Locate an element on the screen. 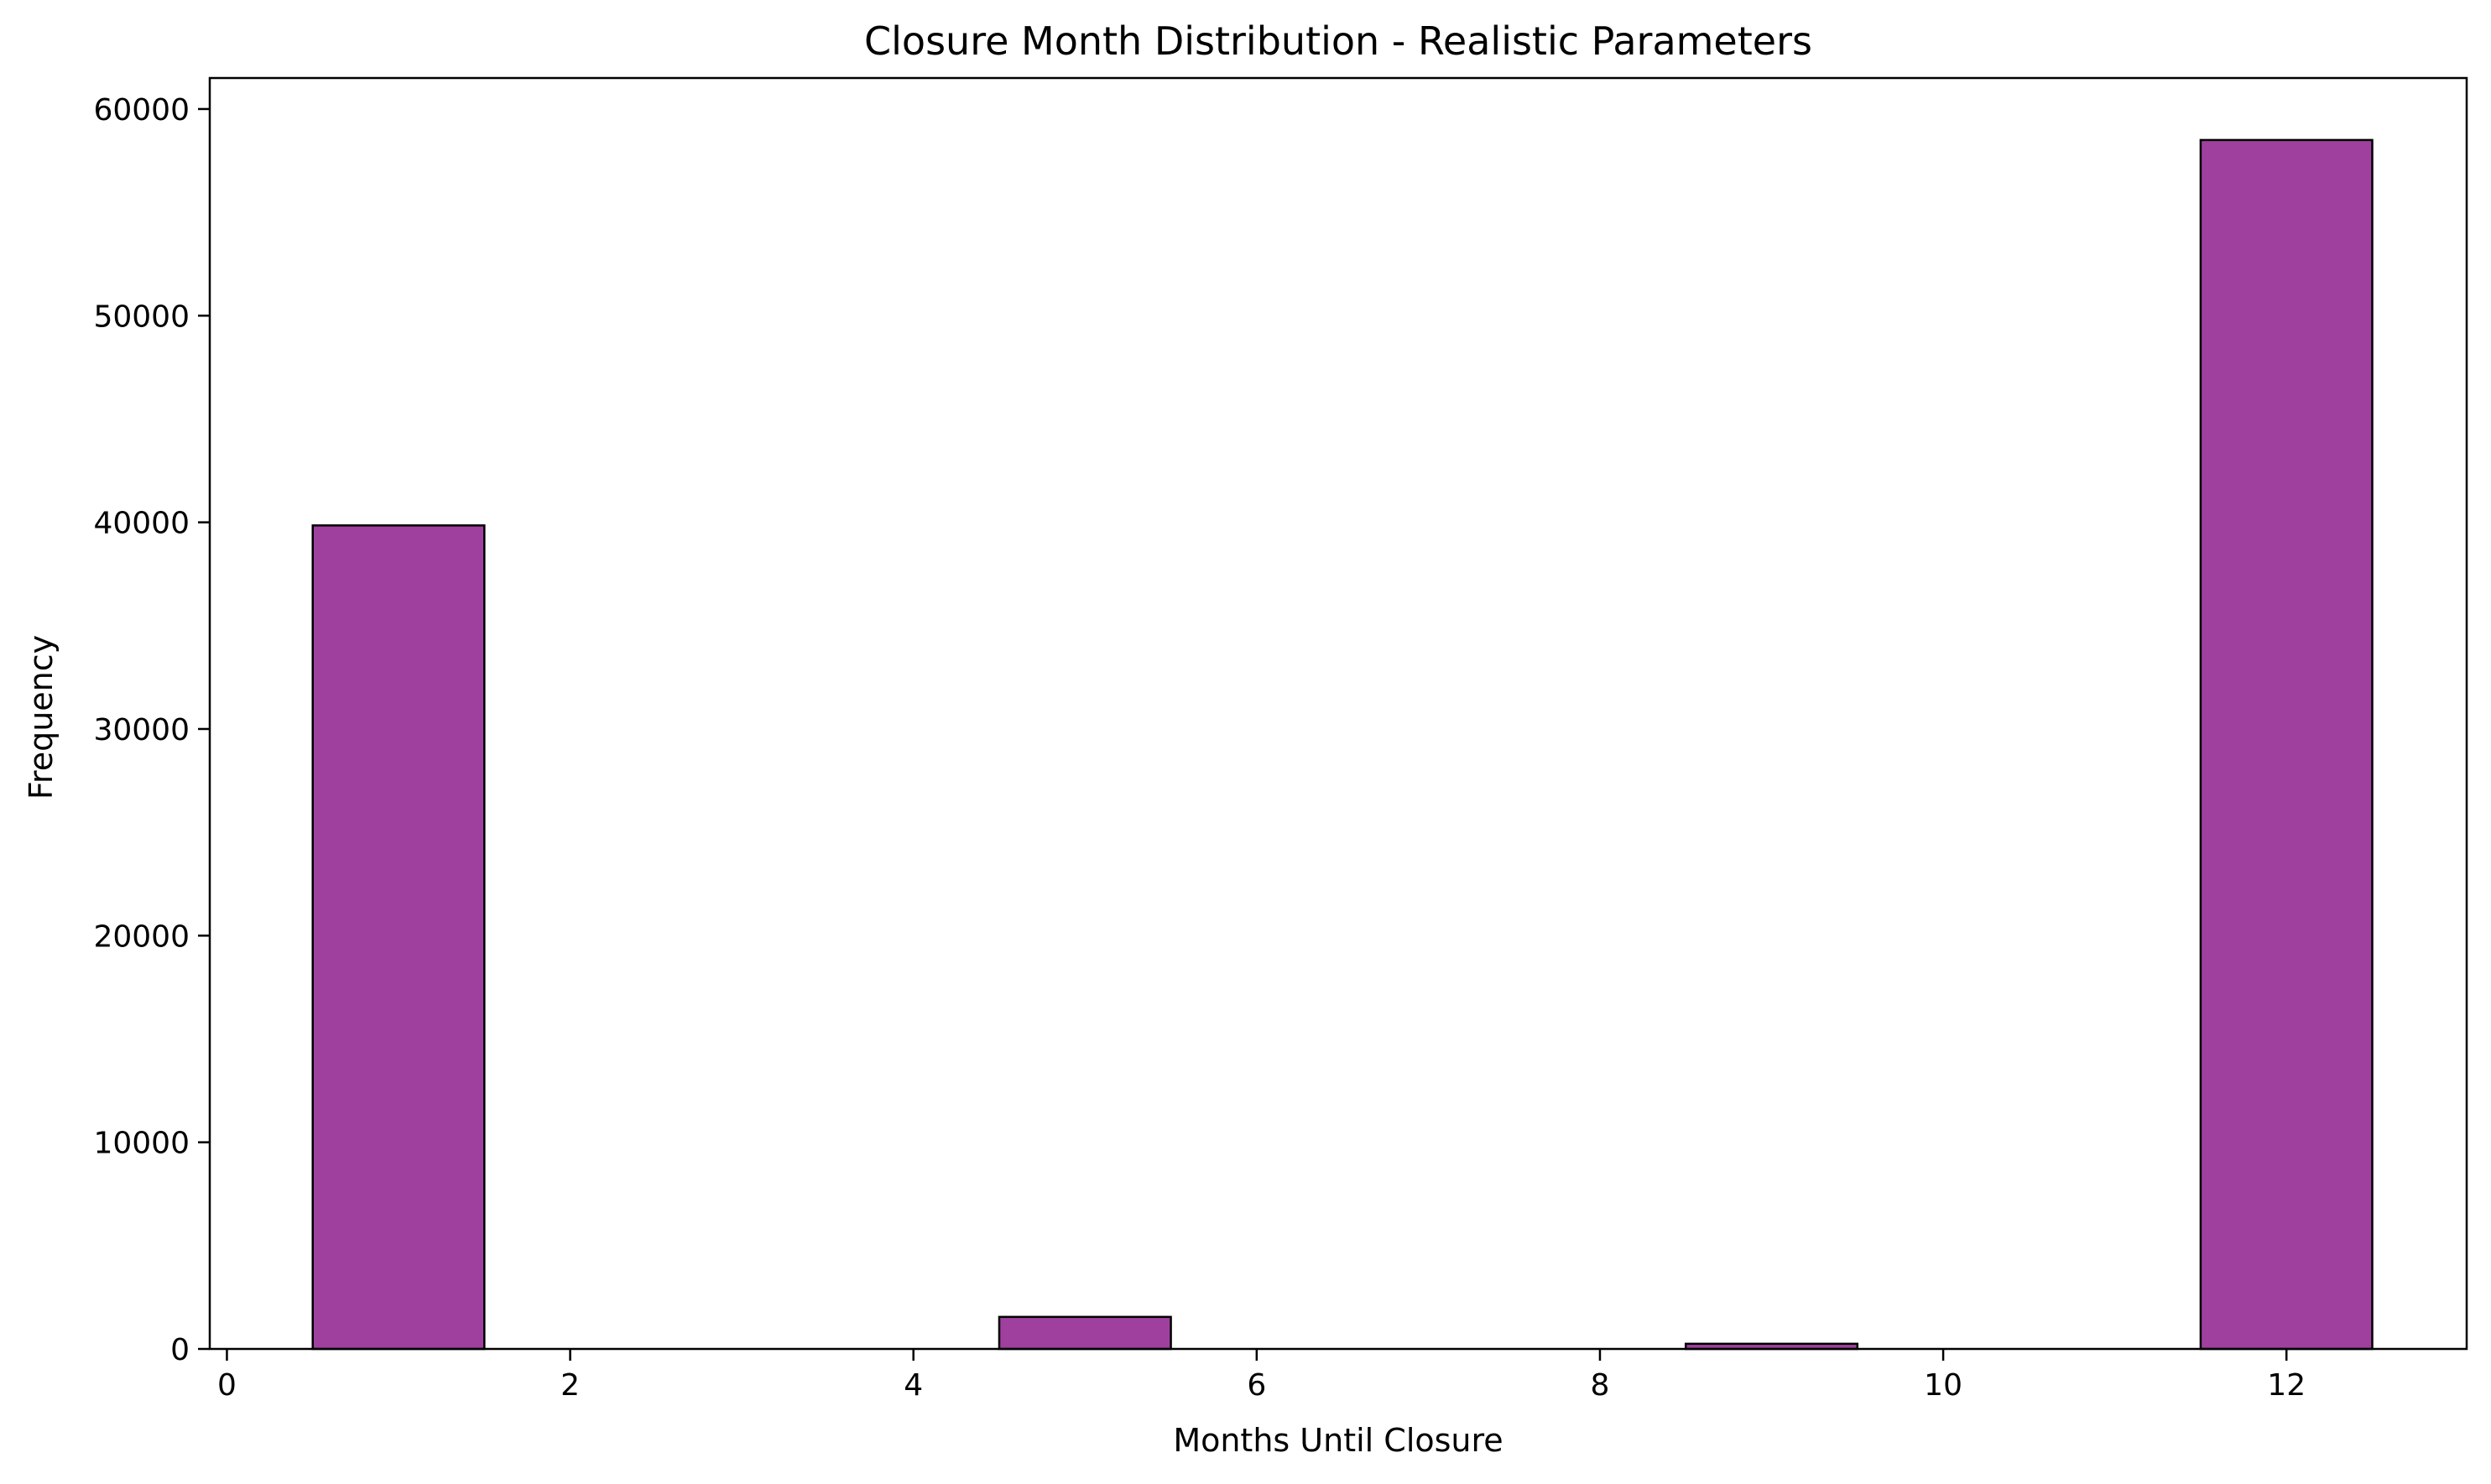 The image size is (2491, 1484). y-tick-label: 60000 is located at coordinates (141, 110).